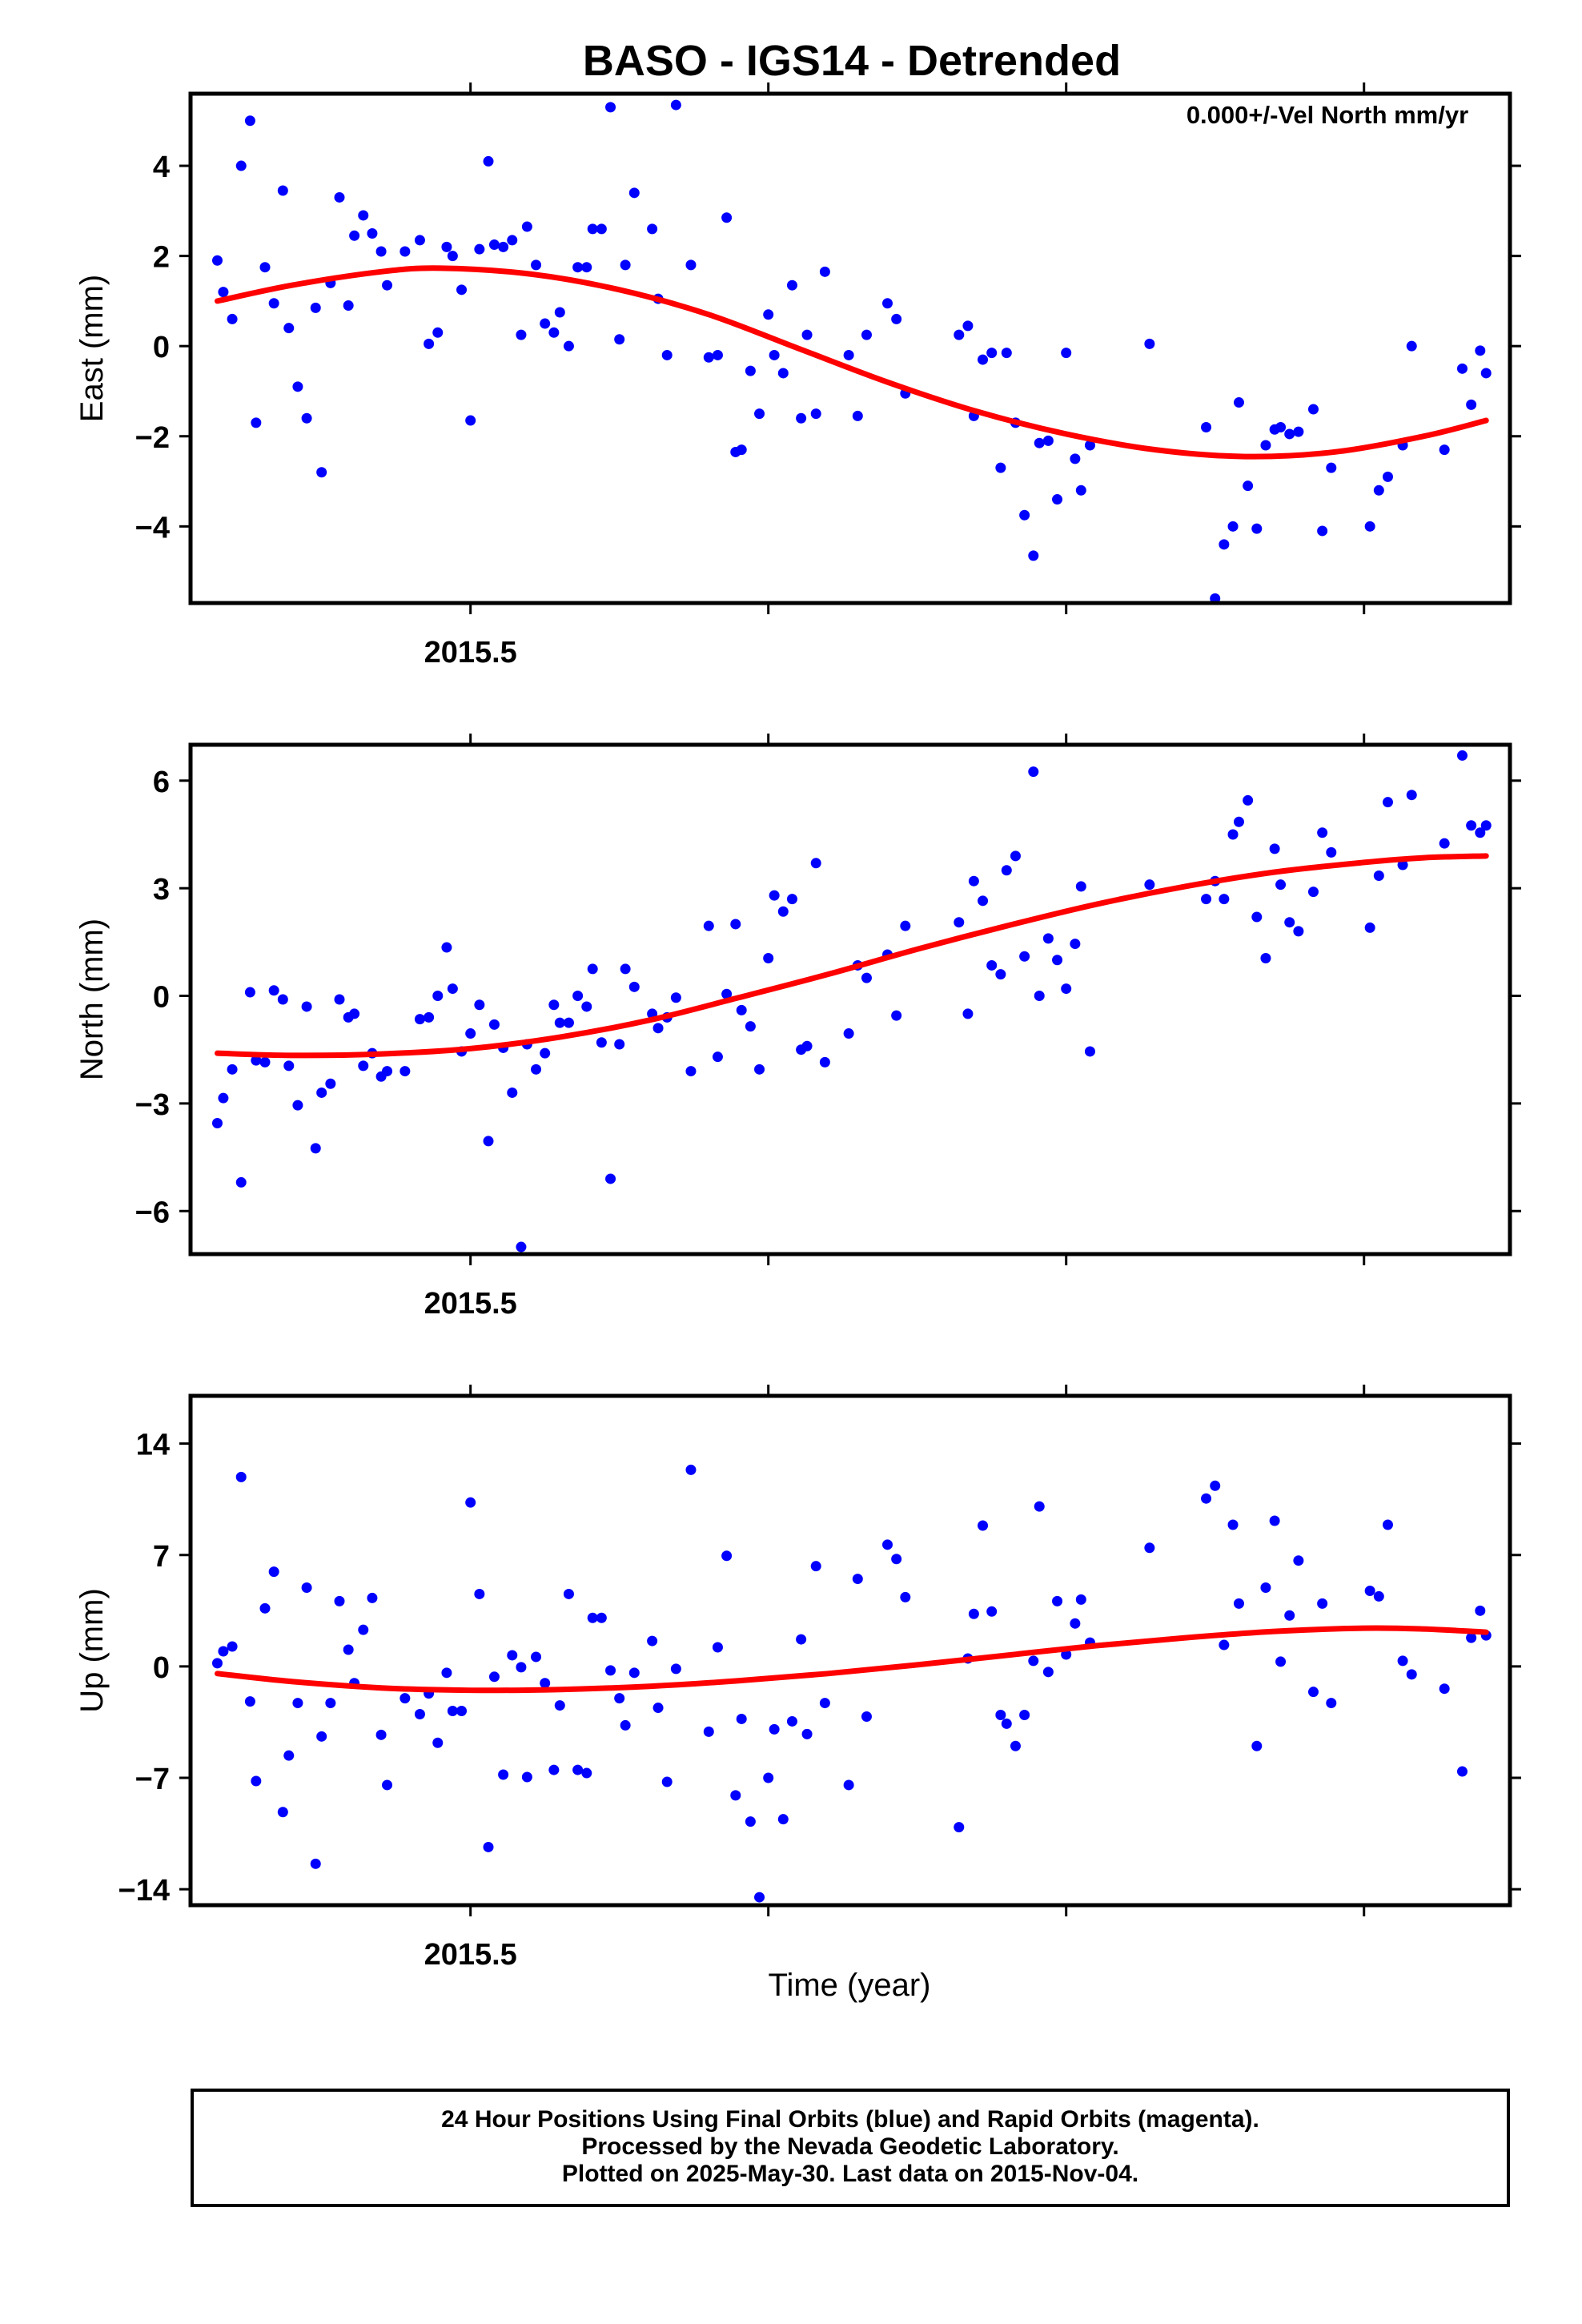 The height and width of the screenshot is (2324, 1582). Describe the element at coordinates (851, 956) in the screenshot. I see `north-fit-curve` at that location.